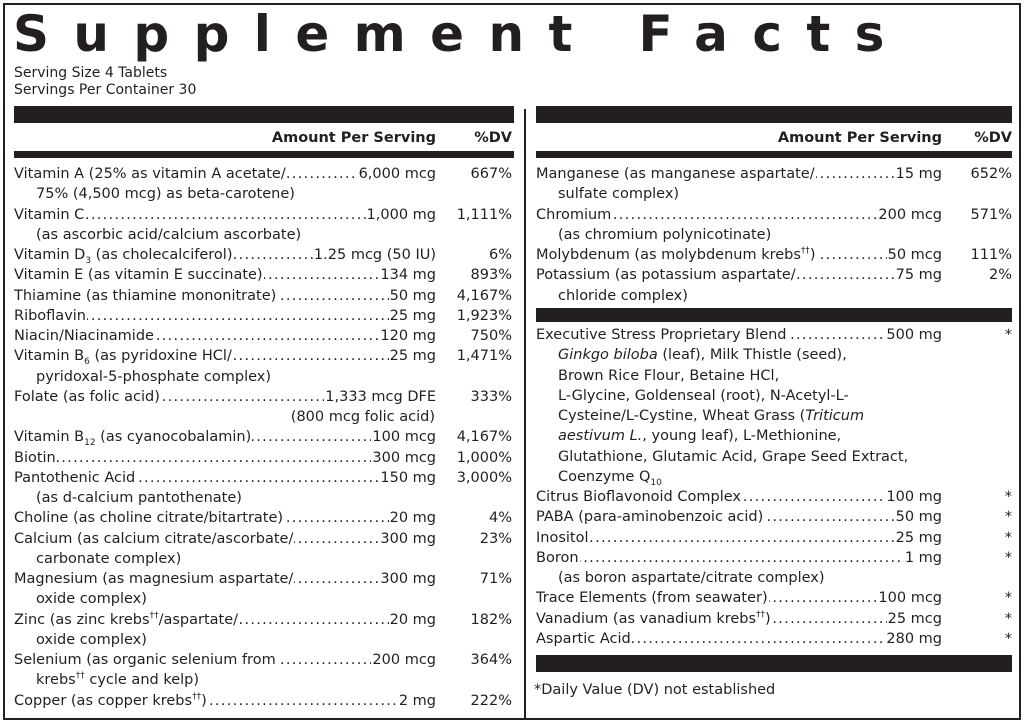 This screenshot has width=1024, height=723. What do you see at coordinates (669, 375) in the screenshot?
I see `blend-ingredients: Brown Rice Flour, Betaine HCl,` at bounding box center [669, 375].